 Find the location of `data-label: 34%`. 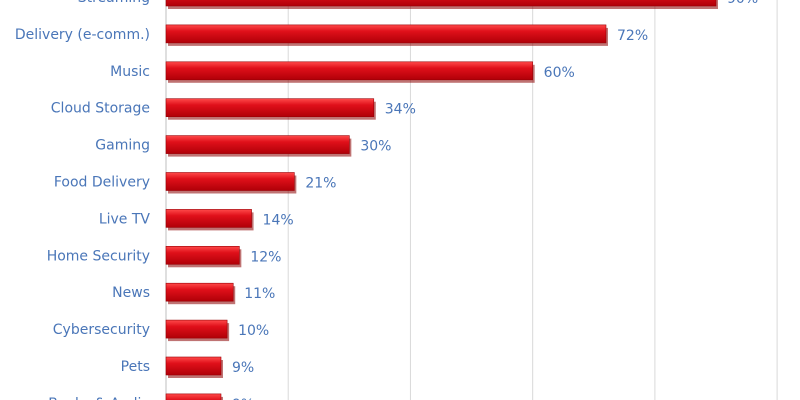

data-label: 34% is located at coordinates (400, 110).